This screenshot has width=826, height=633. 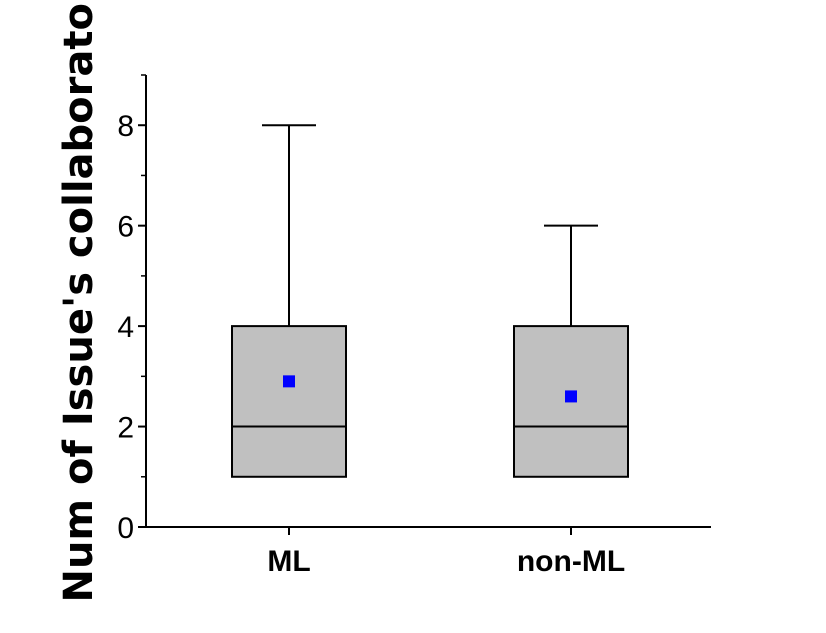 I want to click on x-axis: ML non-ML, so click(x=428, y=552).